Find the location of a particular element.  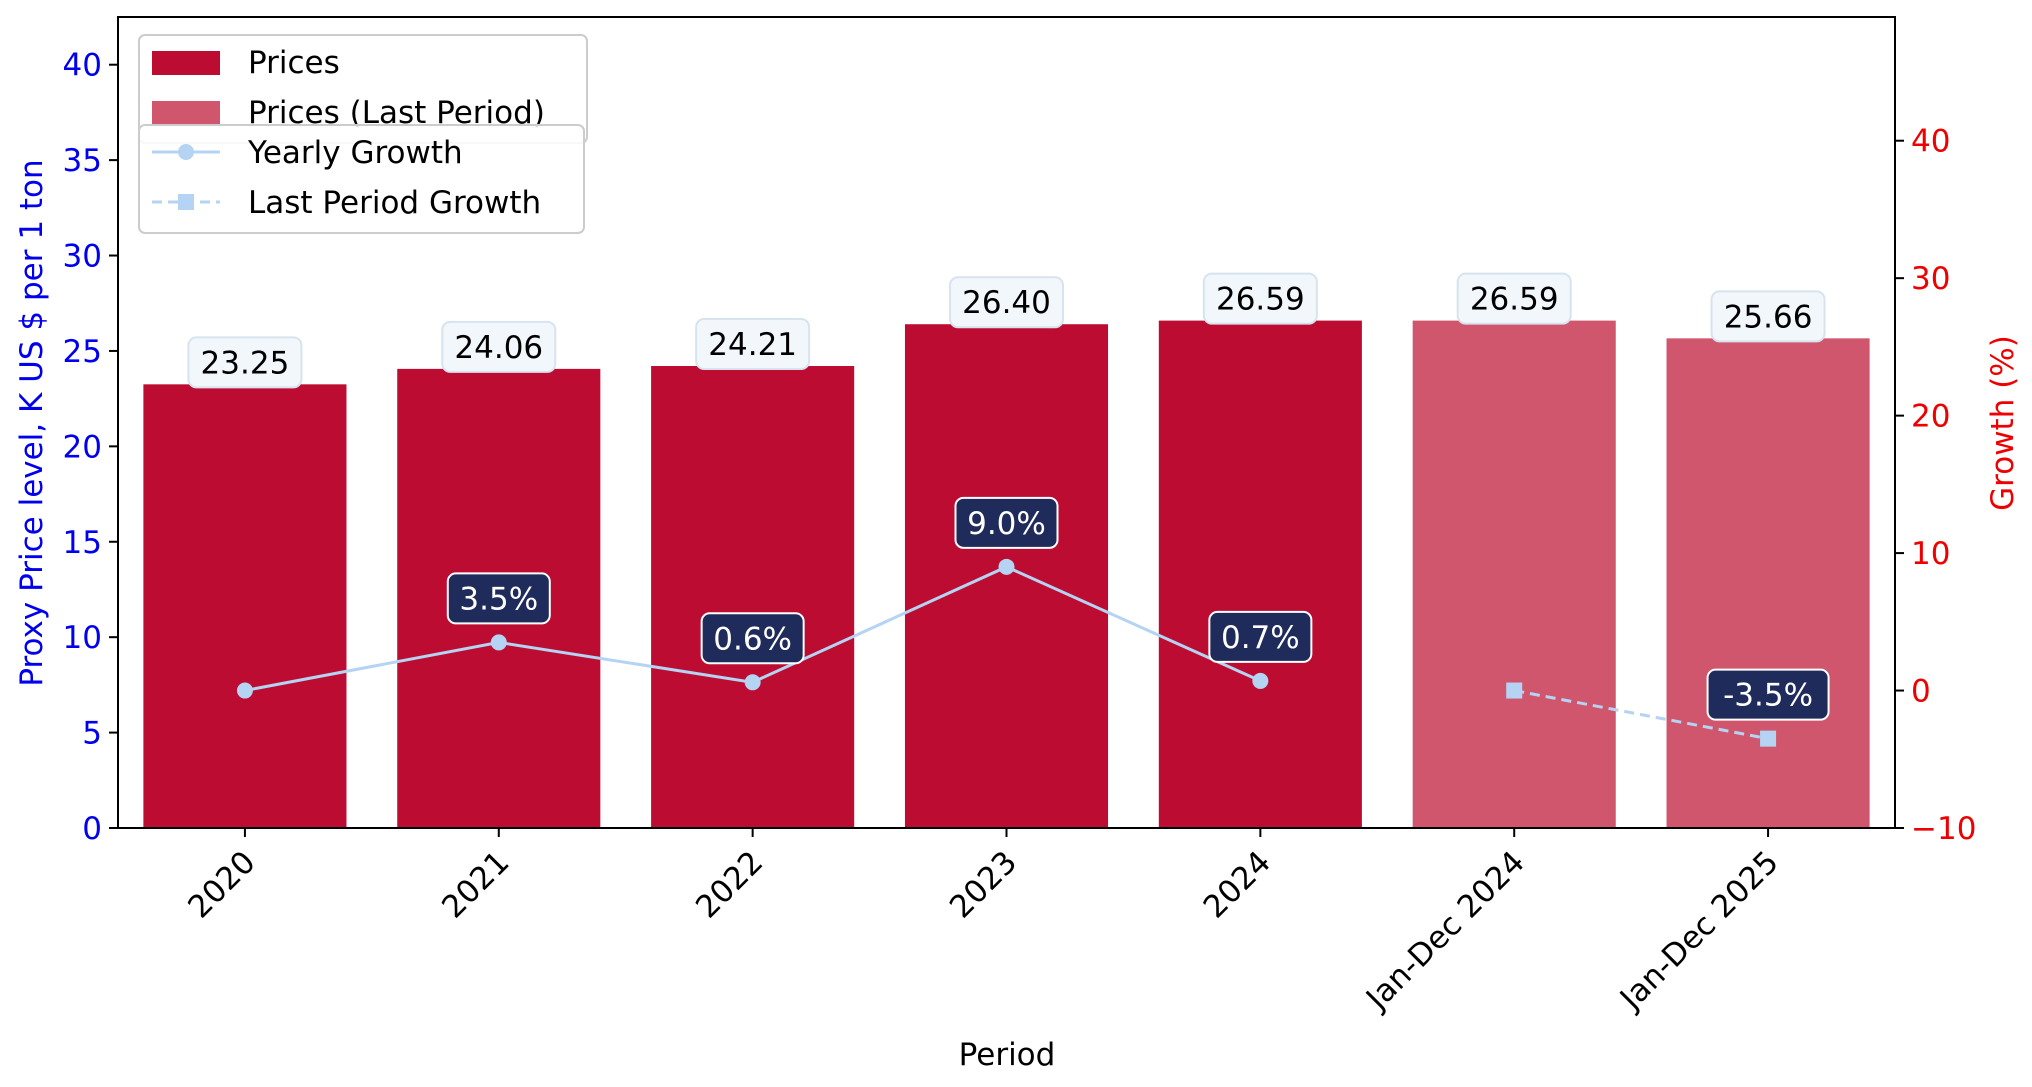

bar-label-box-1-prices is located at coordinates (499, 346).